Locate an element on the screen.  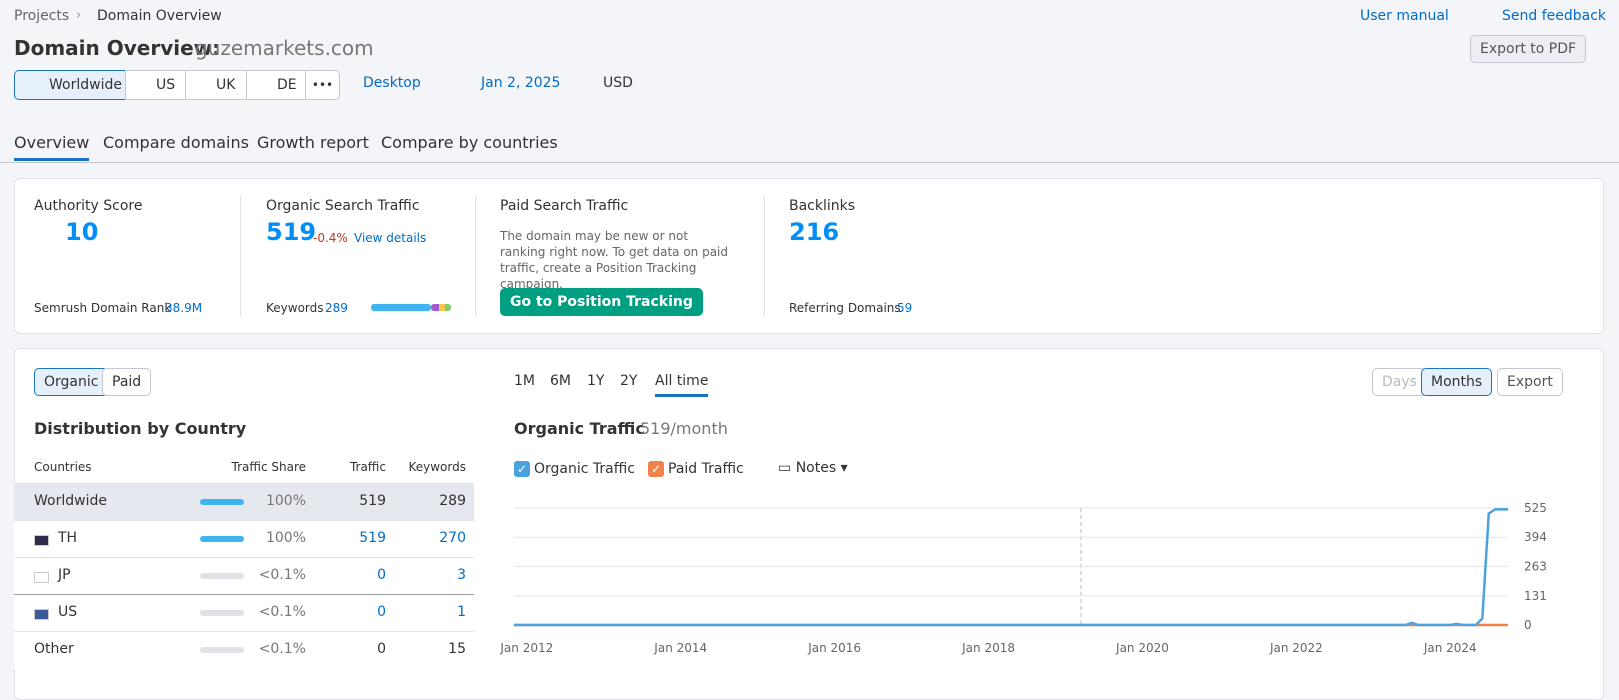
dist-title: Distribution by Country is located at coordinates (140, 428).